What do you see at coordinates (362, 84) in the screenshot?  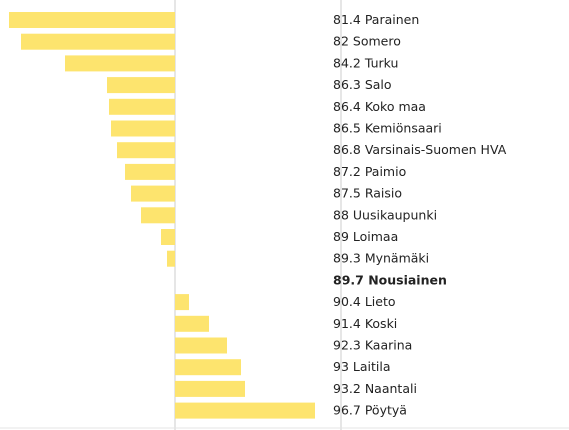 I see `row-label: 86.3 Salo` at bounding box center [362, 84].